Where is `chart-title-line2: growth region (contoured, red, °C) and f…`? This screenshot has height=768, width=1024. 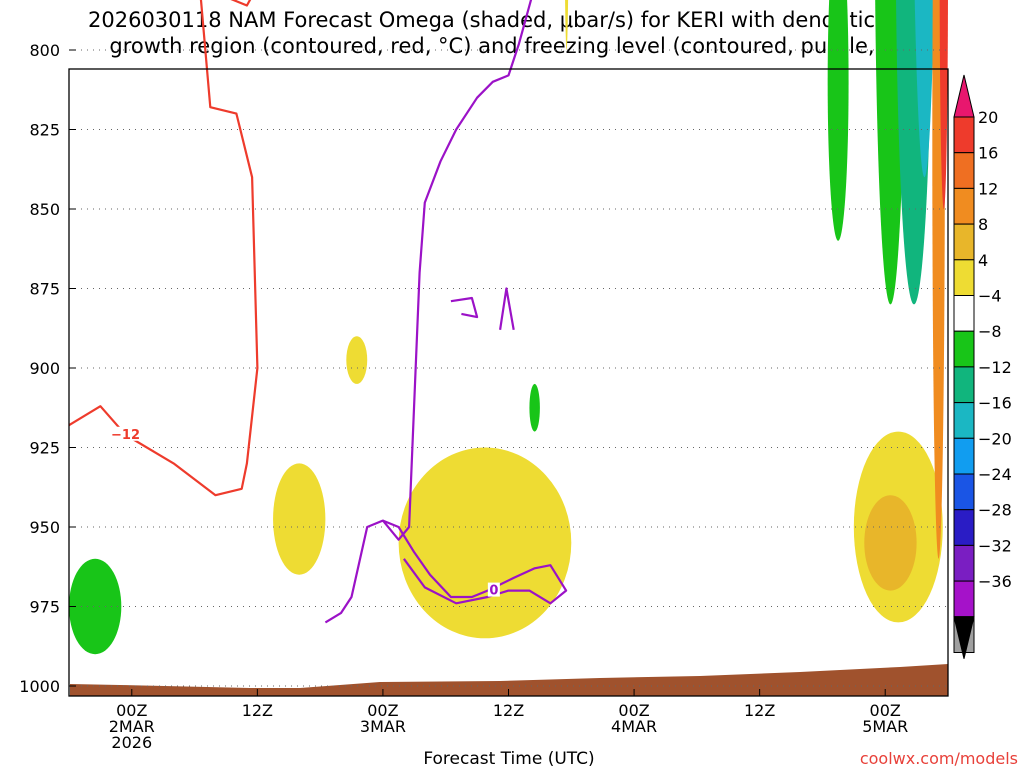 chart-title-line2: growth region (contoured, red, °C) and f… is located at coordinates (511, 46).